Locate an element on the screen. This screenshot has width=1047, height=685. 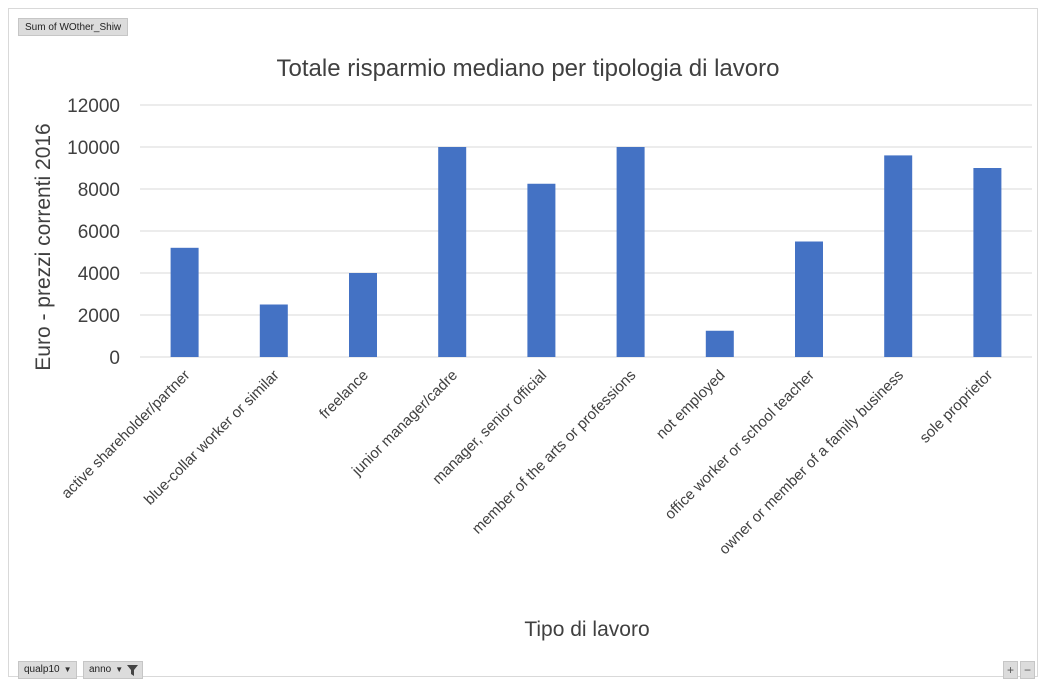
x-tick-label: owner or member of a family business is located at coordinates (811, 462).